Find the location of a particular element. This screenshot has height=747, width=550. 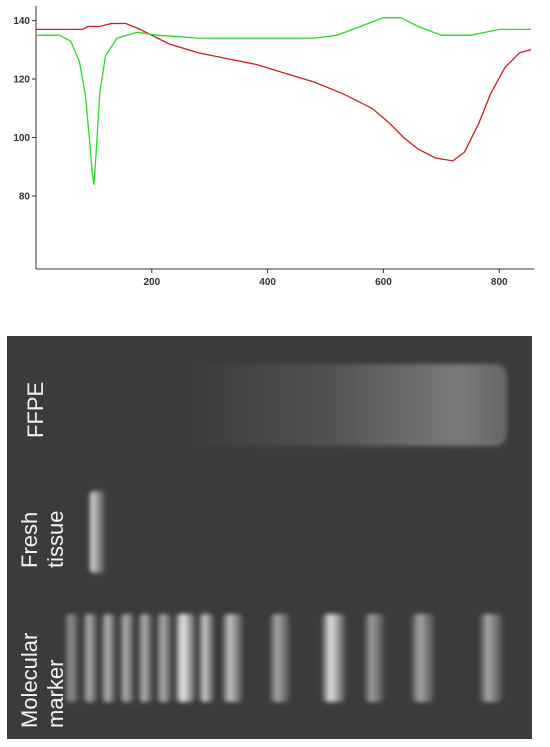

x-tick-label: 800 is located at coordinates (499, 282).